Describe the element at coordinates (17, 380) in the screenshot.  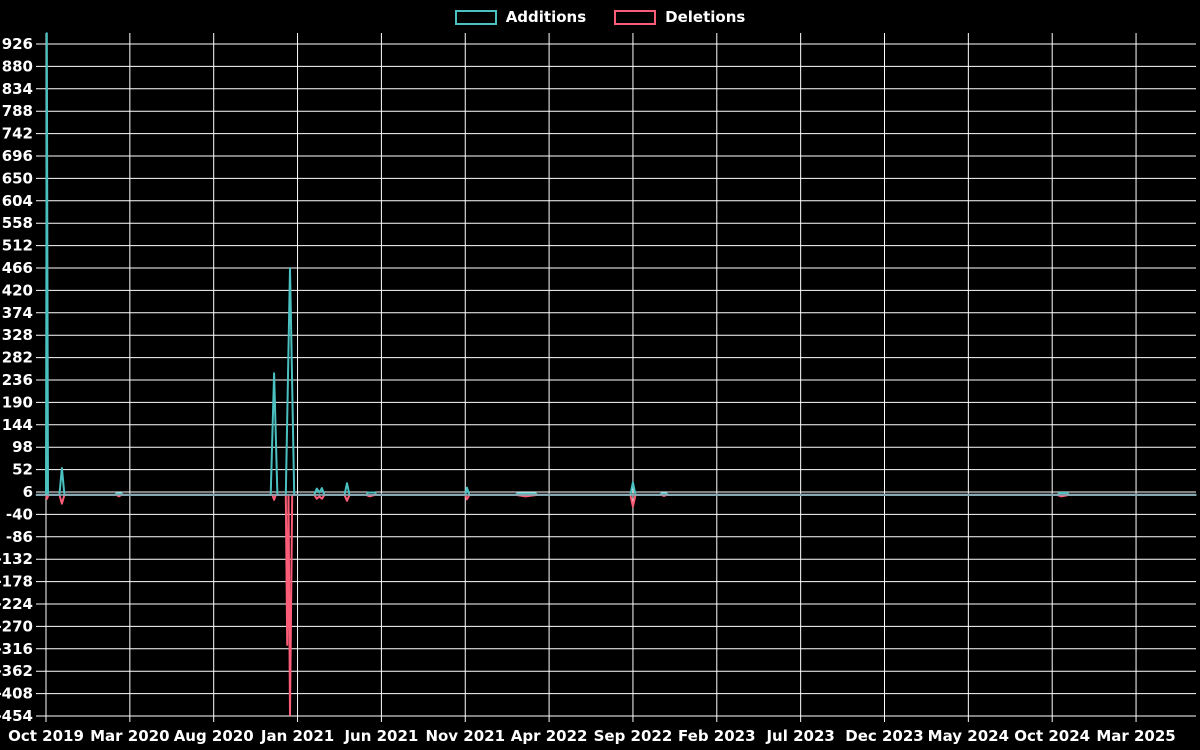
I see `y-tick-label: 236` at that location.